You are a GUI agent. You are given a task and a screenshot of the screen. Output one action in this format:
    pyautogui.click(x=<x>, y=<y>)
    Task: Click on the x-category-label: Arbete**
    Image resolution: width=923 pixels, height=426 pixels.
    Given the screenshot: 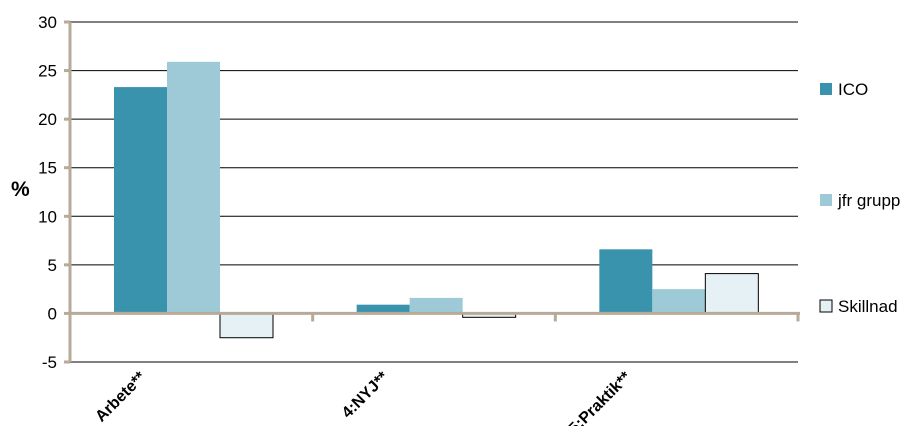 What is the action you would take?
    pyautogui.click(x=120, y=396)
    